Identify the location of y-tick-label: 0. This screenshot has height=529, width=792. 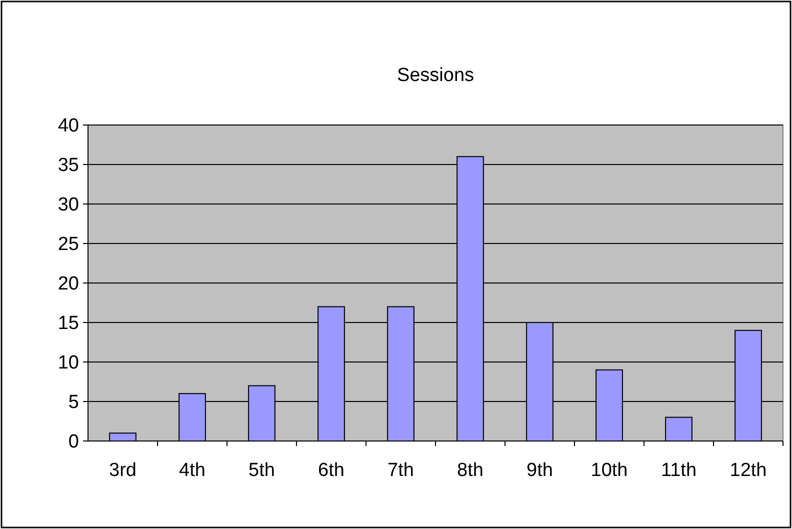
(73, 442).